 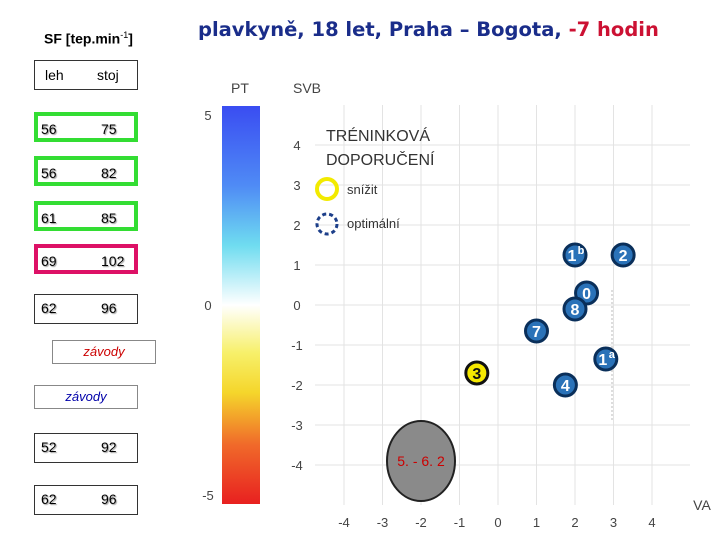 I want to click on data-point-3: 8, so click(x=575, y=309).